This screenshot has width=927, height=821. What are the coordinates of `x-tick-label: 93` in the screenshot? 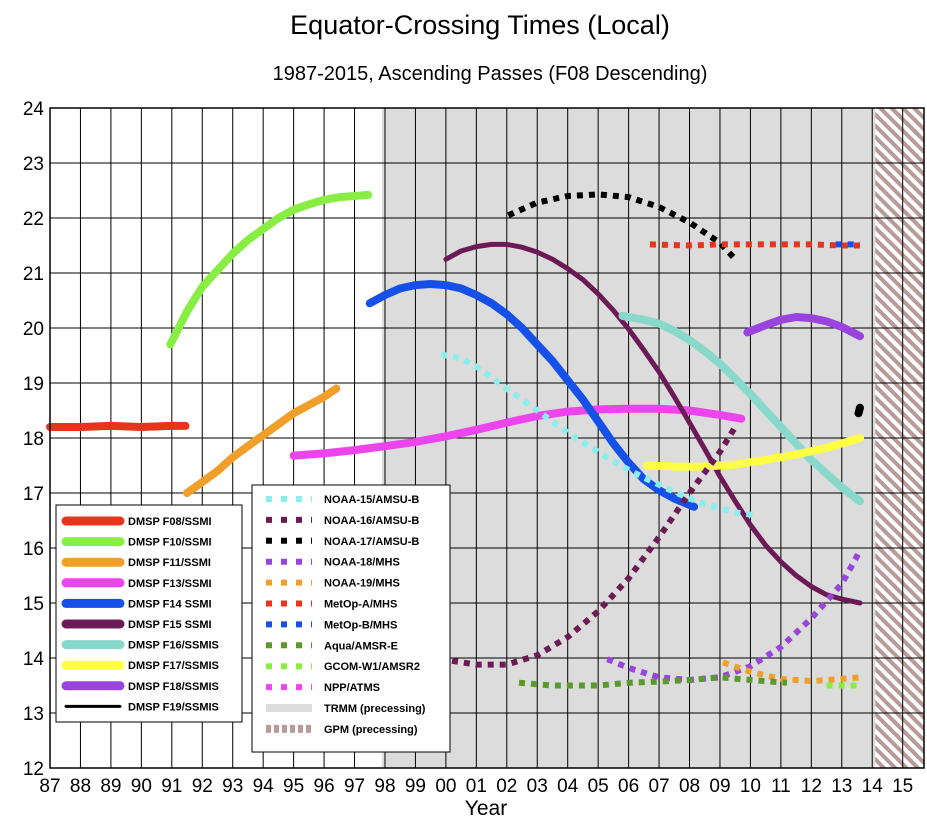 It's located at (232, 786).